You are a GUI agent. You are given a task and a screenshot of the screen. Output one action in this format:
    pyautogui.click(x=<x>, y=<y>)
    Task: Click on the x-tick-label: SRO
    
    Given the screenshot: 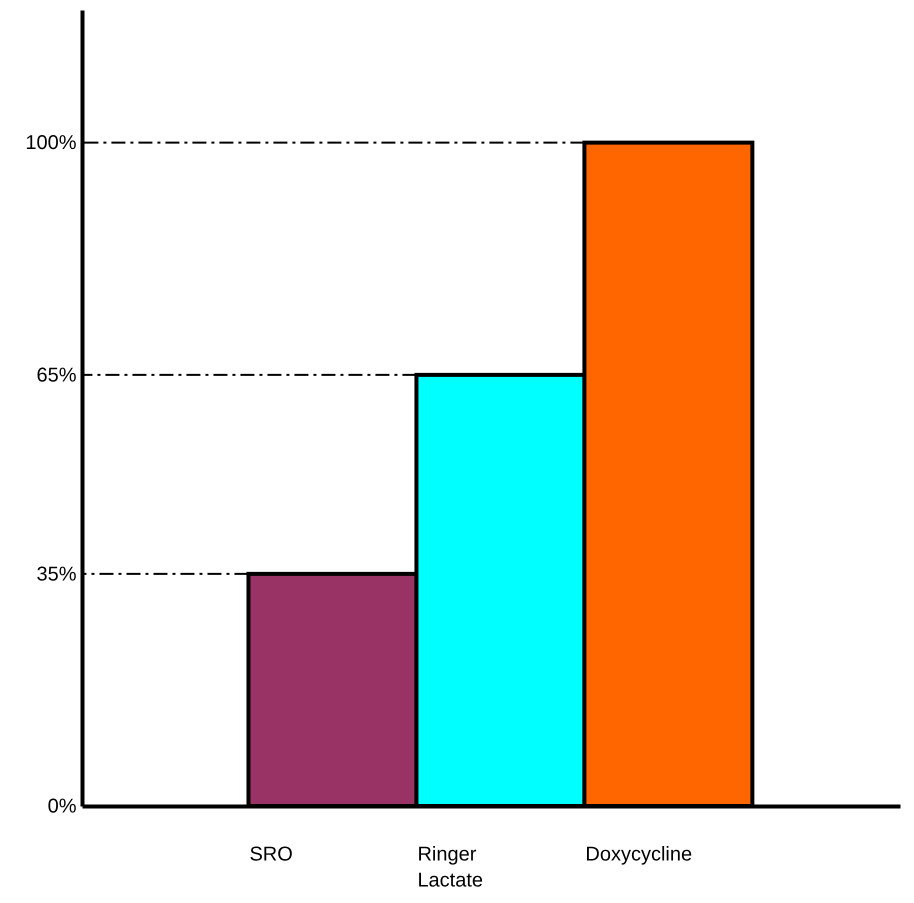 What is the action you would take?
    pyautogui.click(x=271, y=855)
    